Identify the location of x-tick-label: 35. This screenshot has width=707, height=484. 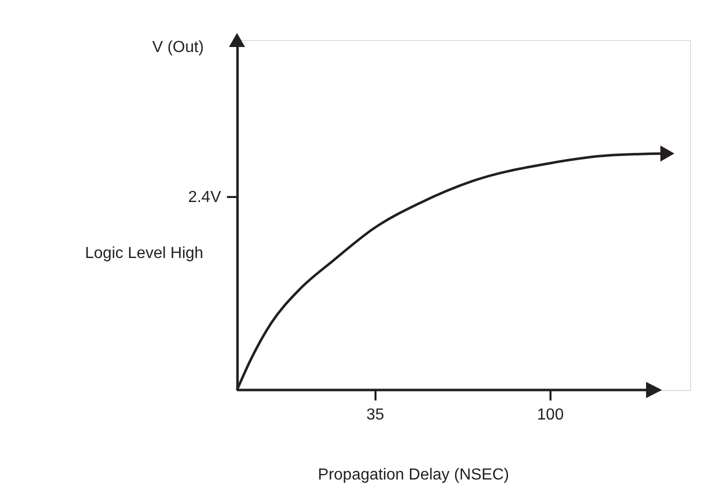
(375, 415).